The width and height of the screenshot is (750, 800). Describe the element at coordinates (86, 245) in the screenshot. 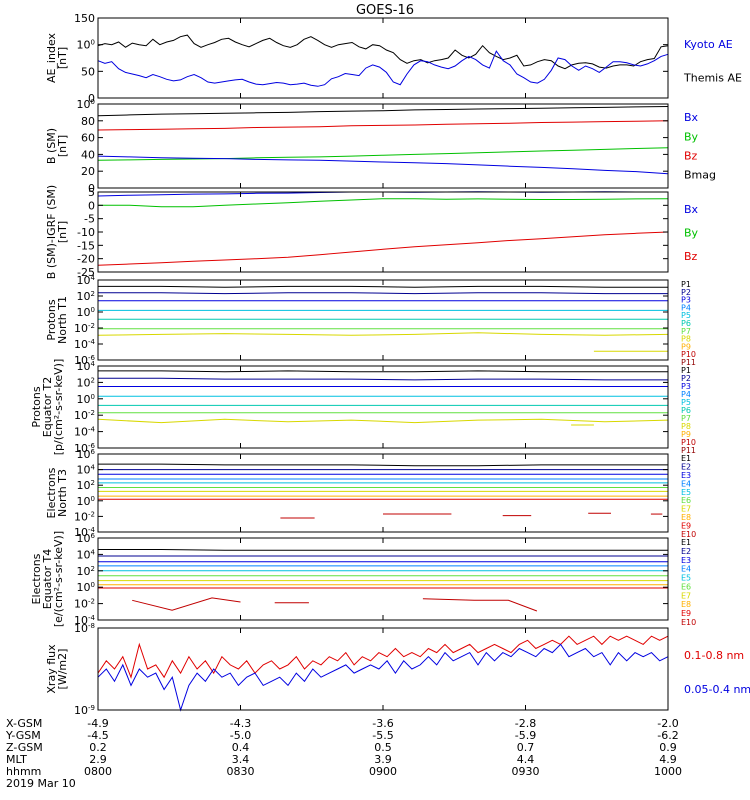

I see `y-tick-label: -15` at that location.